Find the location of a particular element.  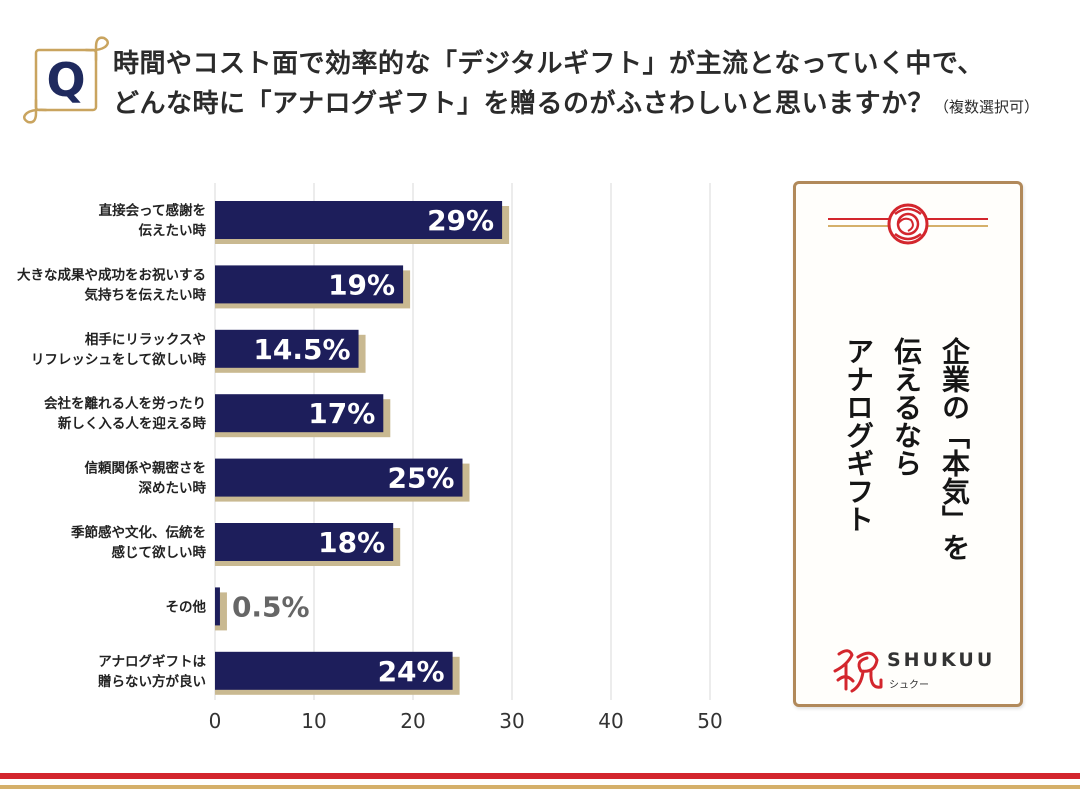

value-label: 24% is located at coordinates (411, 671).